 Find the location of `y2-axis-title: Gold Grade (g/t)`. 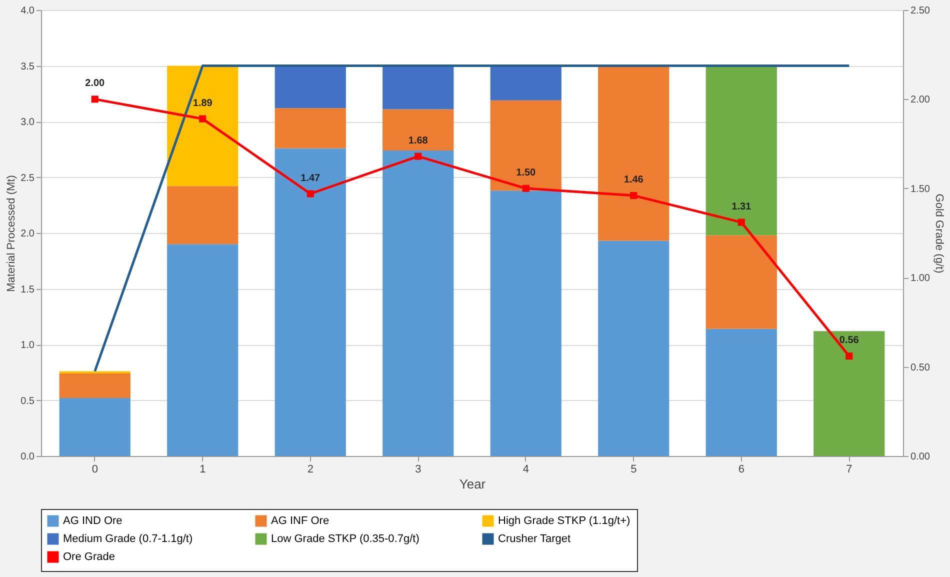

y2-axis-title: Gold Grade (g/t) is located at coordinates (938, 234).